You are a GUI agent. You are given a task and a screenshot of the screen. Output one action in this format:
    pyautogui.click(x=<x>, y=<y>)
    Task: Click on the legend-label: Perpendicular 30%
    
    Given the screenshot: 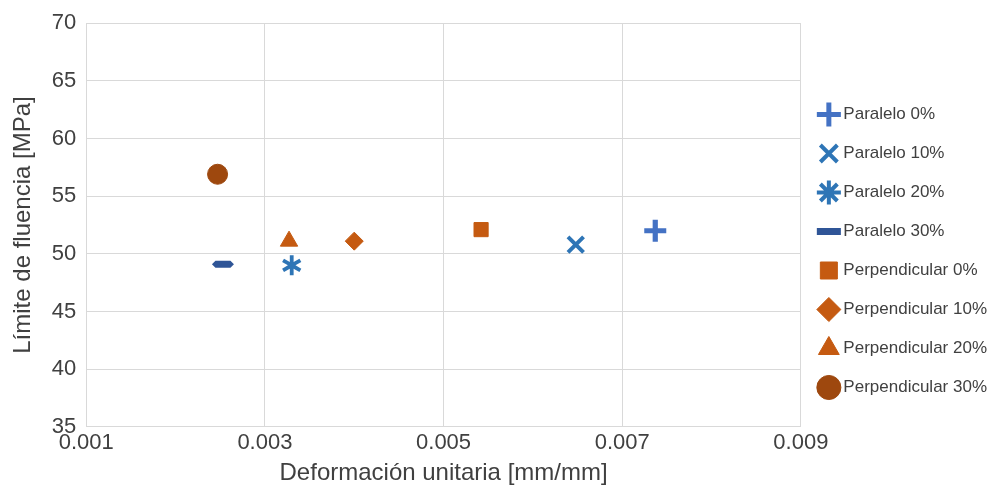 What is the action you would take?
    pyautogui.click(x=915, y=387)
    